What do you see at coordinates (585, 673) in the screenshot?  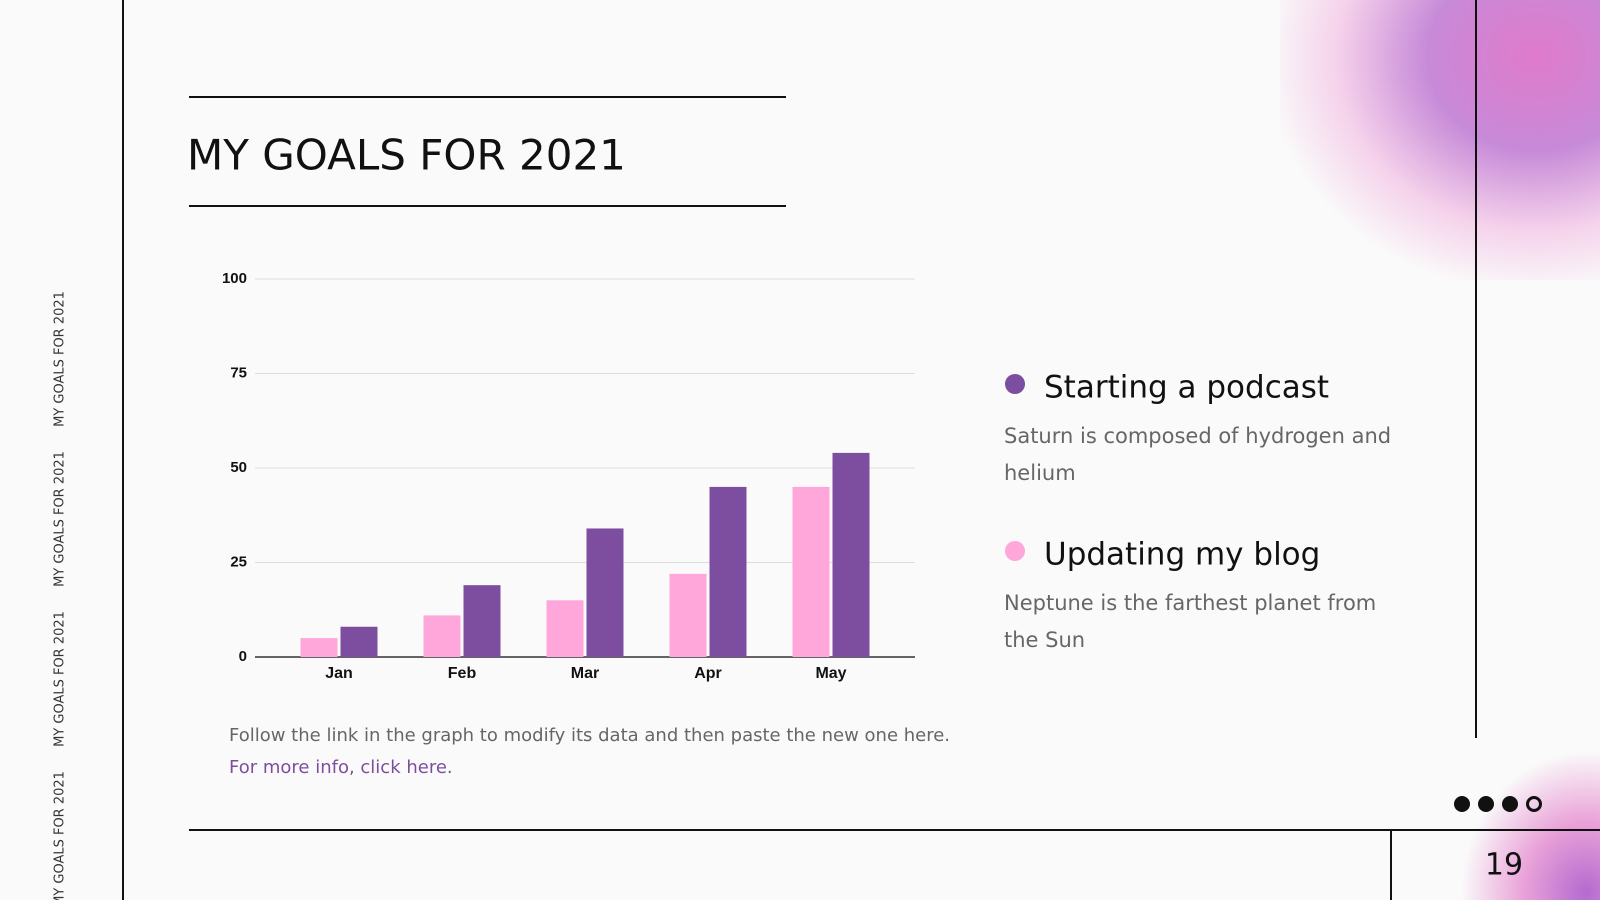 I see `x-tick-label: Mar` at bounding box center [585, 673].